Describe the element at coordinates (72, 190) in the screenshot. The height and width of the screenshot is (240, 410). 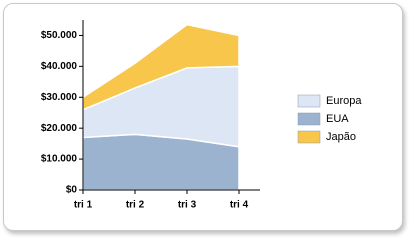
I see `y-tick-label: $0` at that location.